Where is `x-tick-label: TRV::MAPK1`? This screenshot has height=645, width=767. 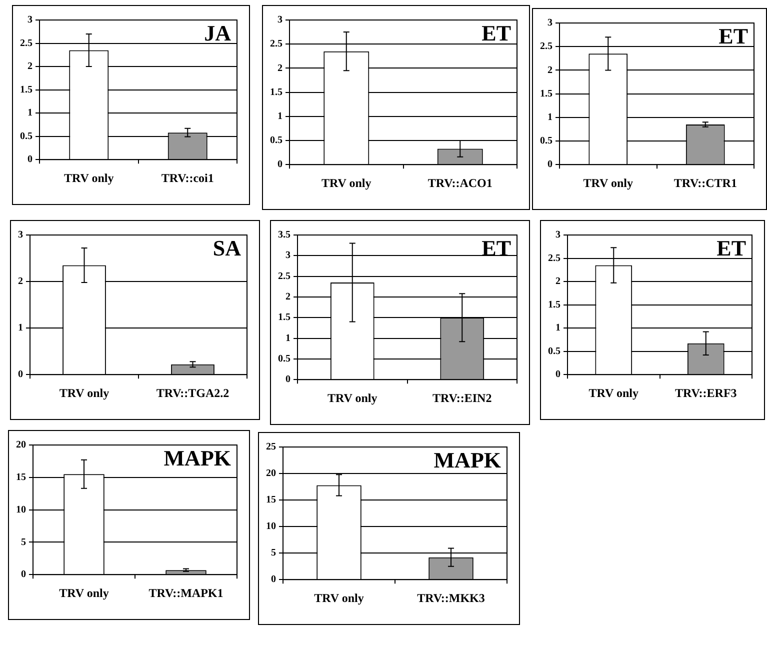
x-tick-label: TRV::MAPK1 is located at coordinates (186, 593).